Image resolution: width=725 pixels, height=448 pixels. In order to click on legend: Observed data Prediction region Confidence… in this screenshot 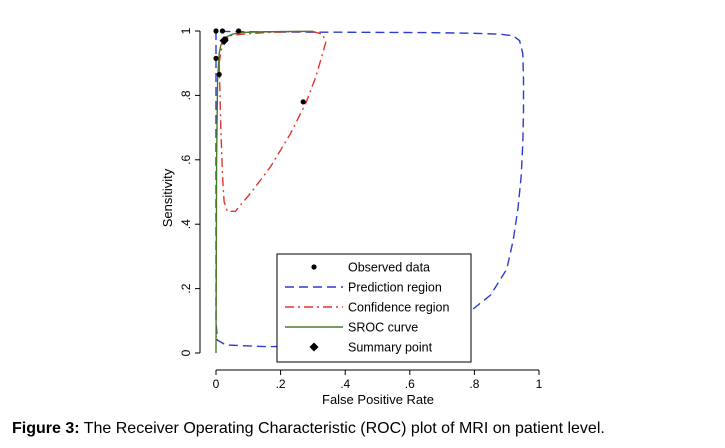, I will do `click(374, 308)`.